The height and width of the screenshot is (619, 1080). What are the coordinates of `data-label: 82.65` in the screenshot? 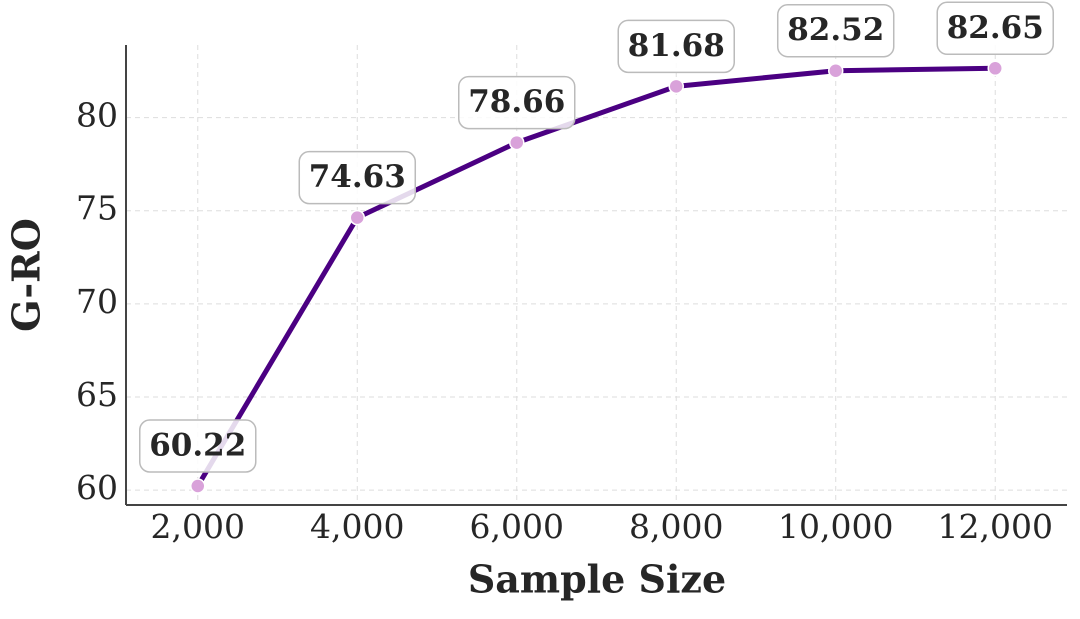 It's located at (995, 28).